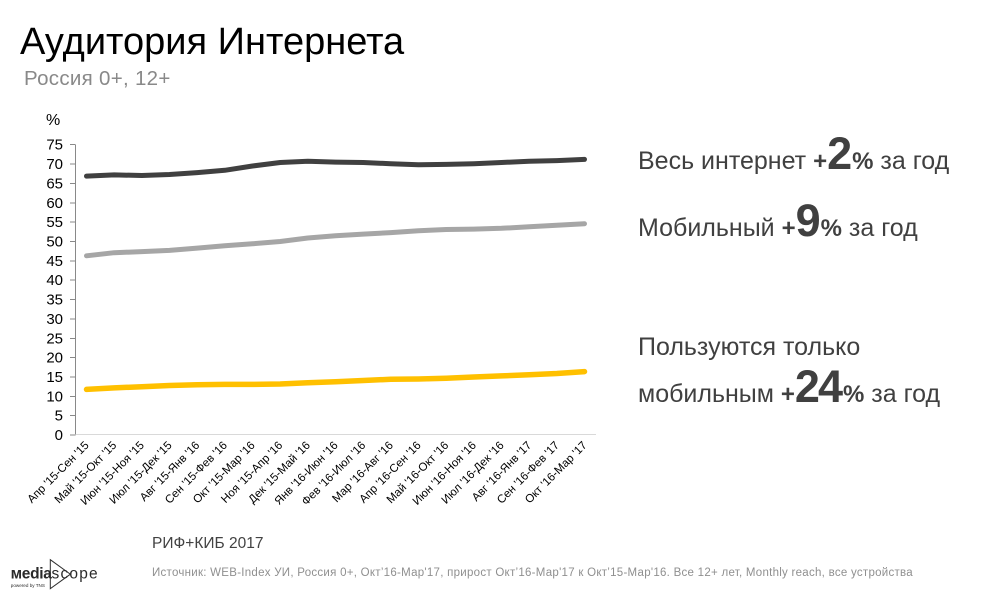  Describe the element at coordinates (54, 242) in the screenshot. I see `svg-text: 50` at that location.